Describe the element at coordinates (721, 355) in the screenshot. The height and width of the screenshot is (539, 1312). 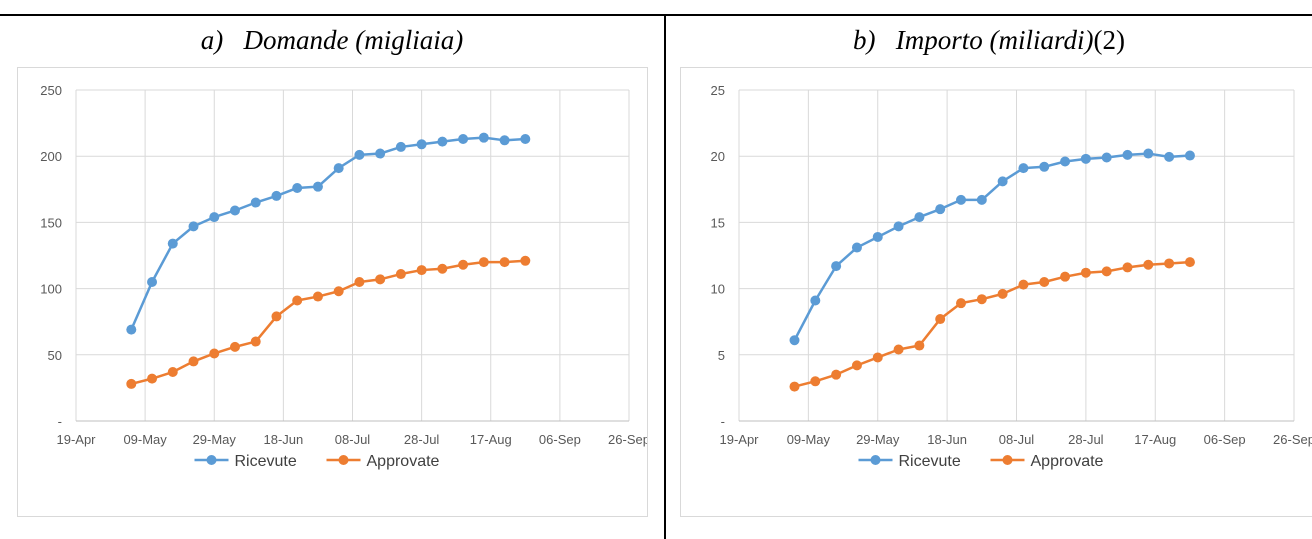
I see `chart-b-y-tick-label: 5` at that location.